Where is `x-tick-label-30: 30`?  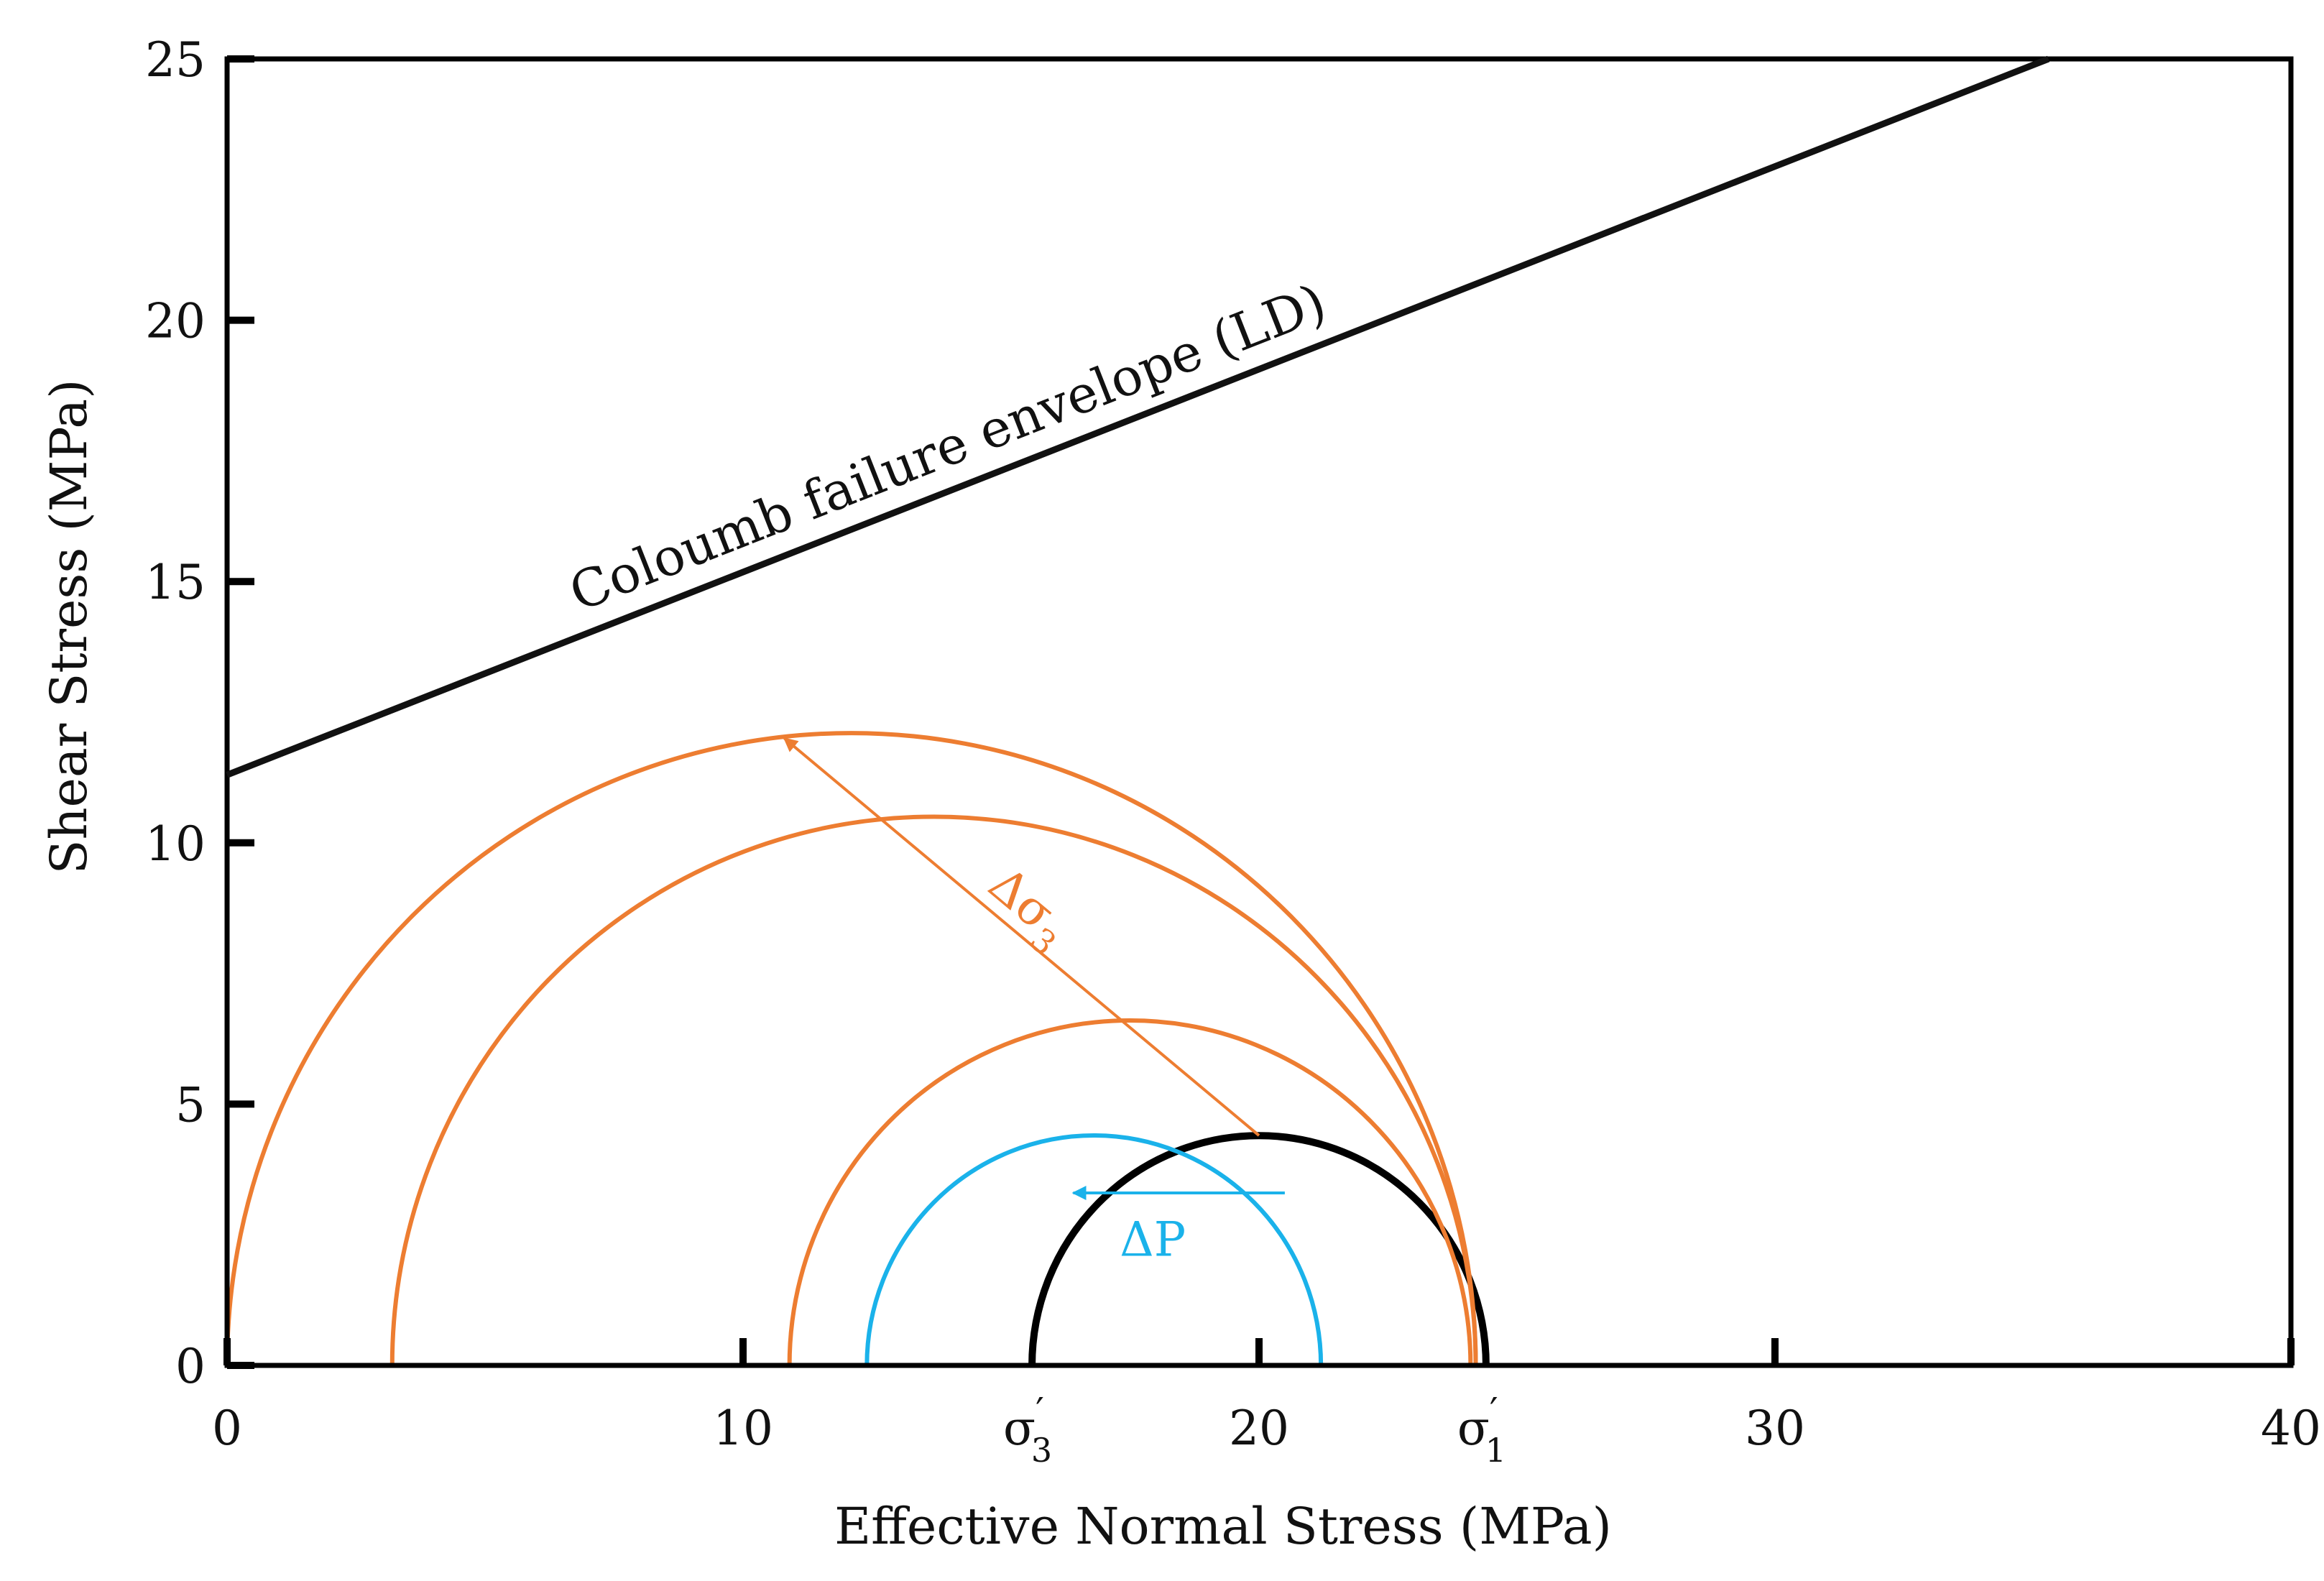 x-tick-label-30: 30 is located at coordinates (1775, 1429).